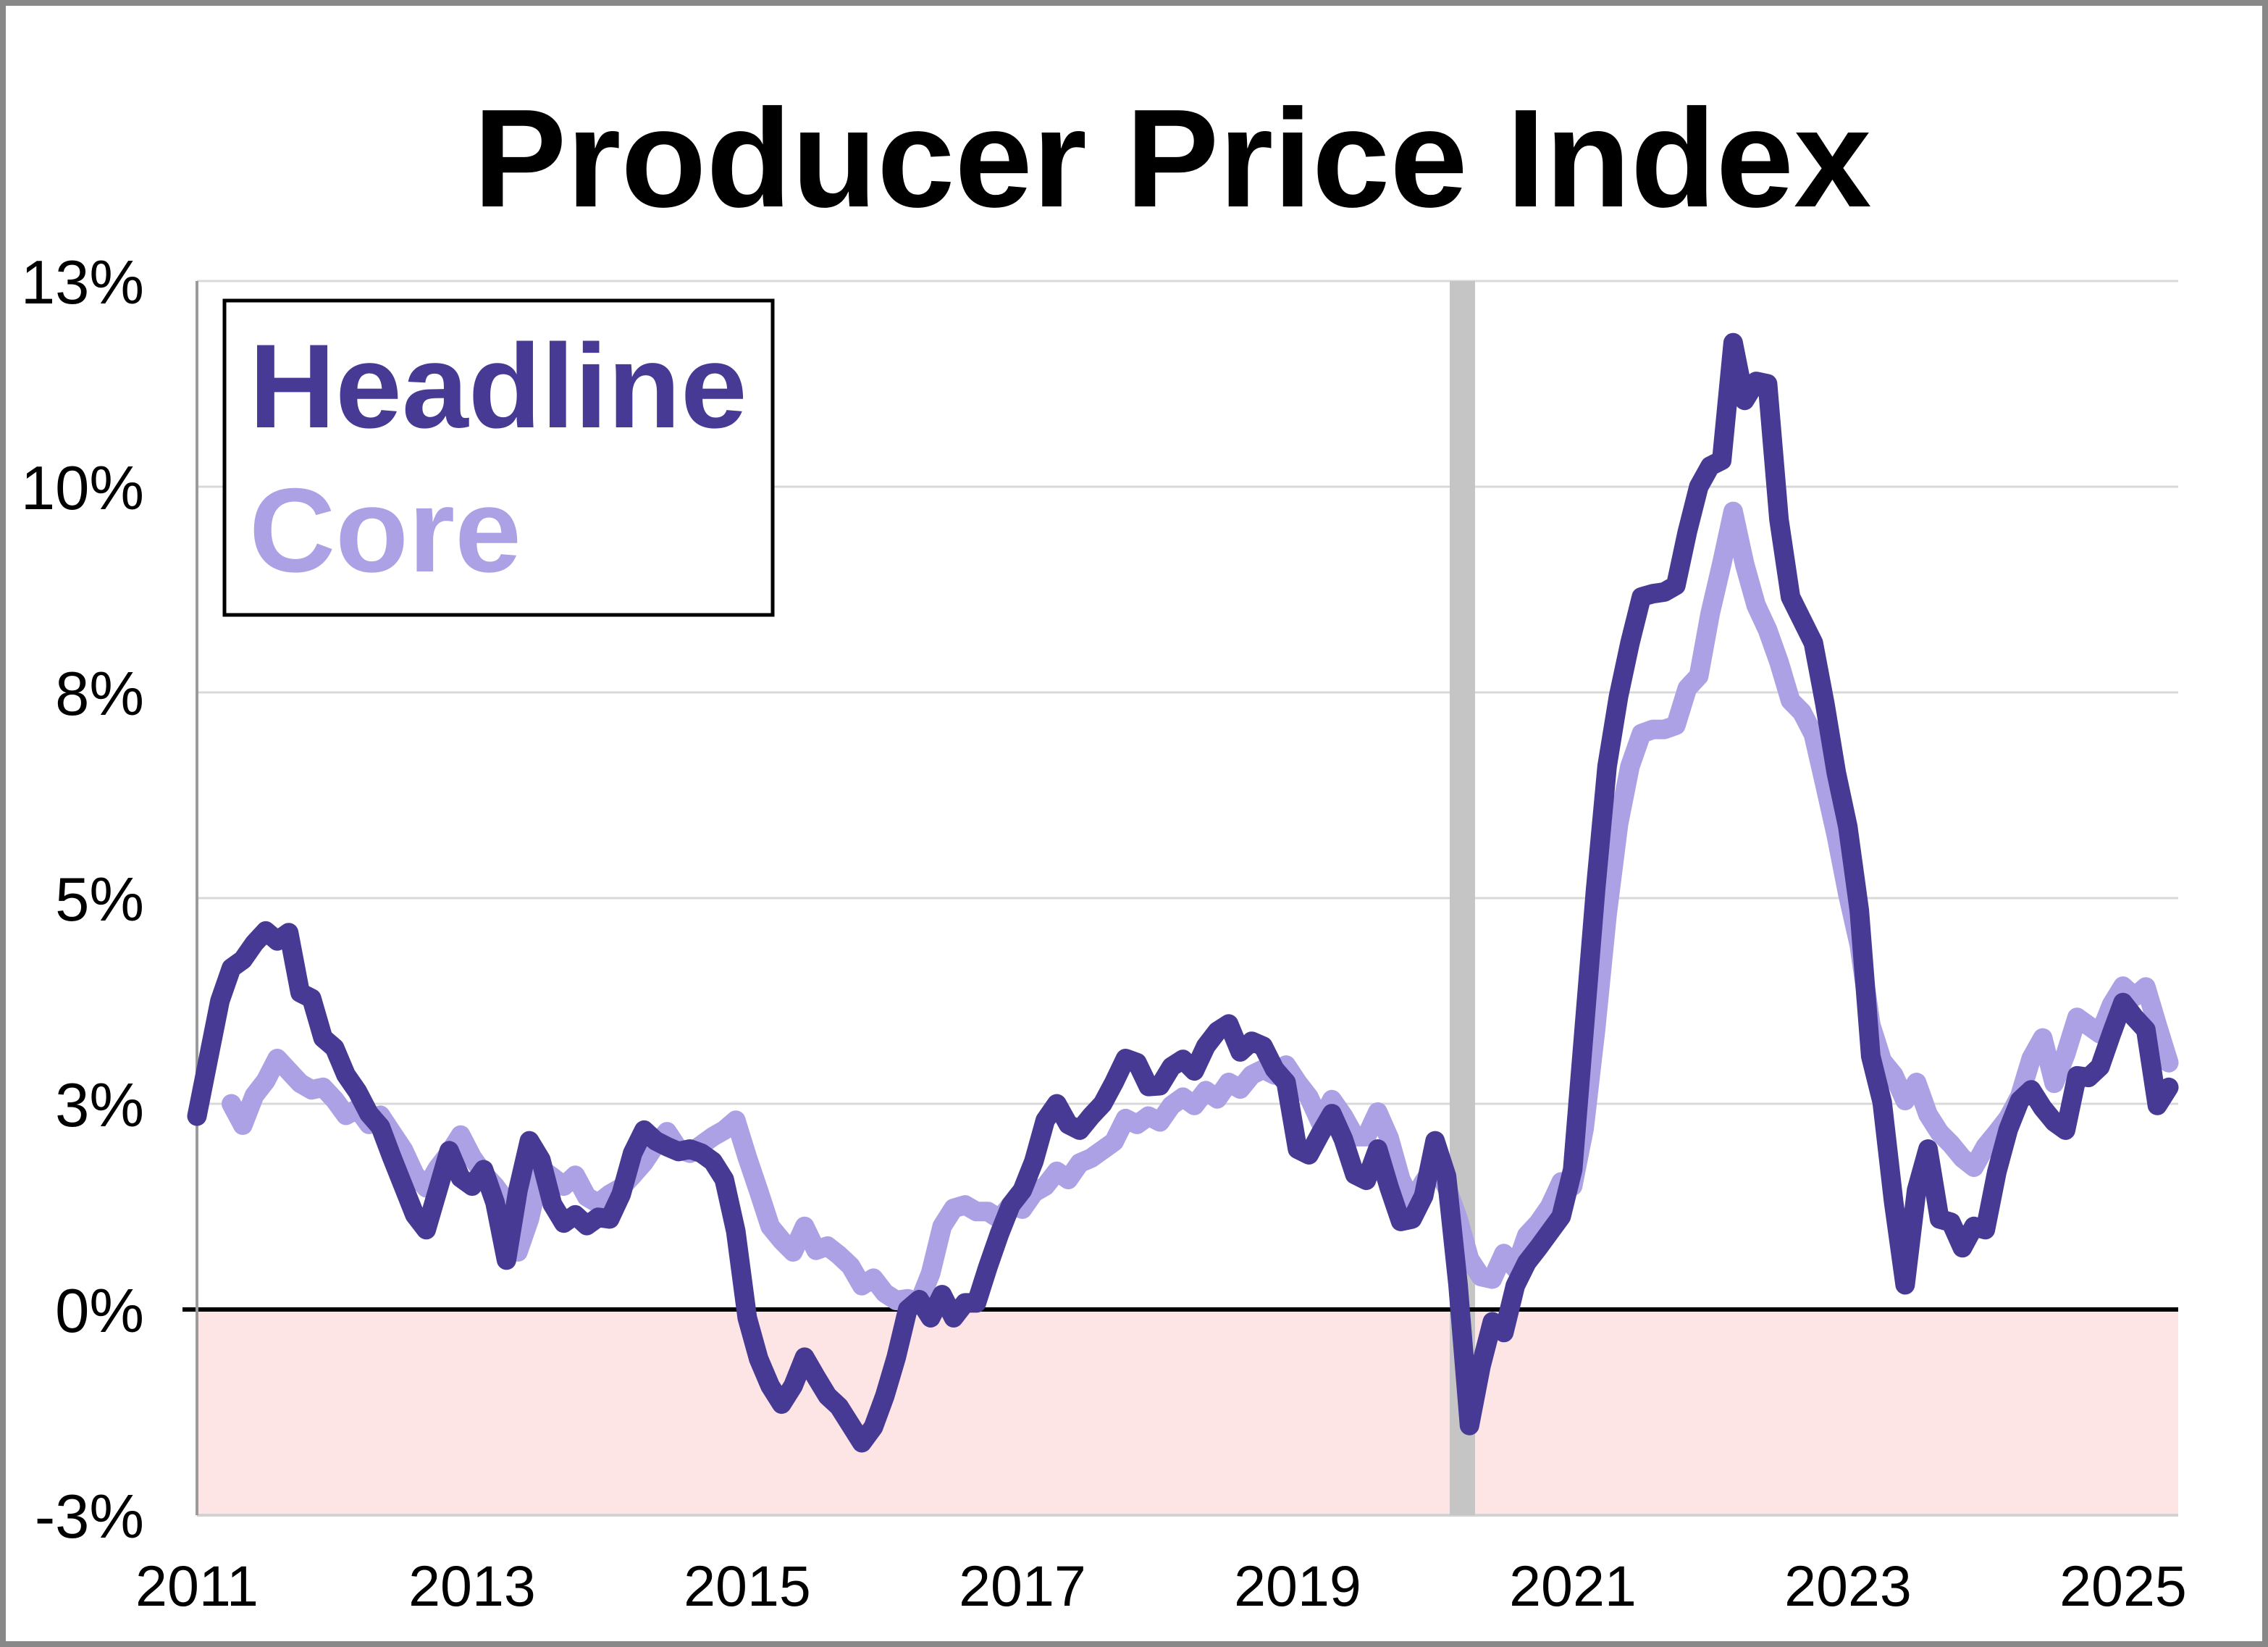  What do you see at coordinates (1297, 1586) in the screenshot?
I see `svg-text: 2019` at bounding box center [1297, 1586].